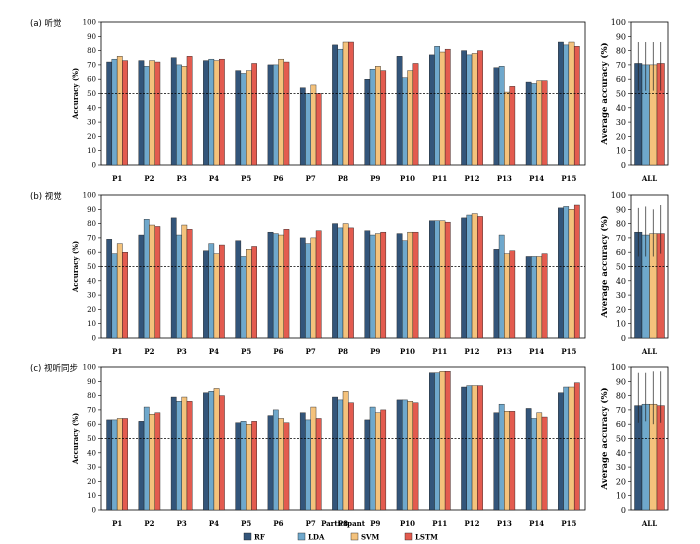  I want to click on summary-y-tick-label: 10, so click(621, 496).